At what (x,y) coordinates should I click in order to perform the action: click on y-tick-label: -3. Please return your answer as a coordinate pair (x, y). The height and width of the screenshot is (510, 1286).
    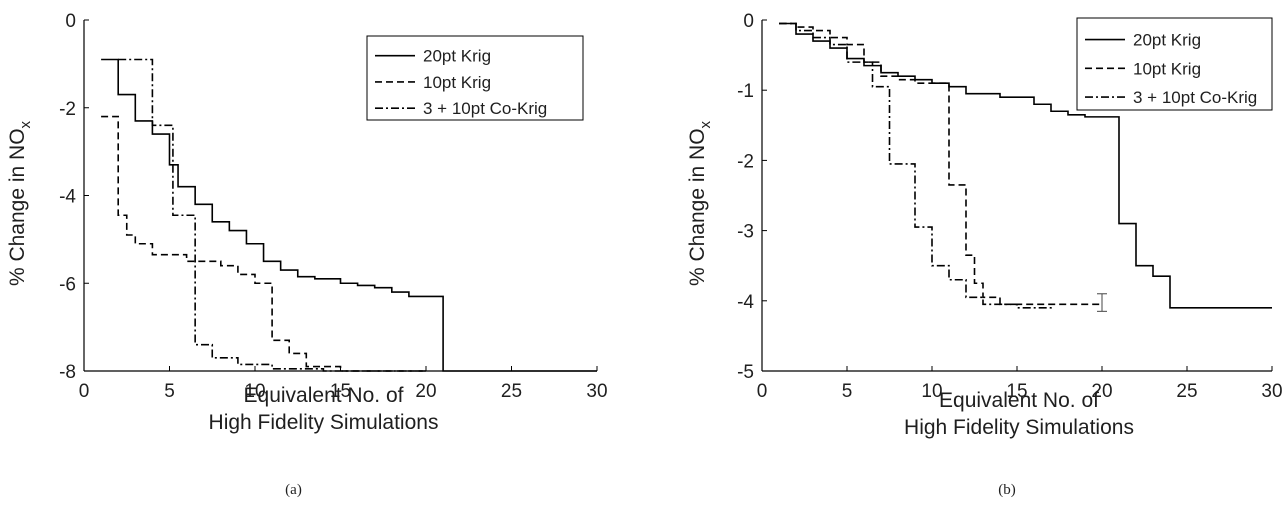
    Looking at the image, I should click on (745, 232).